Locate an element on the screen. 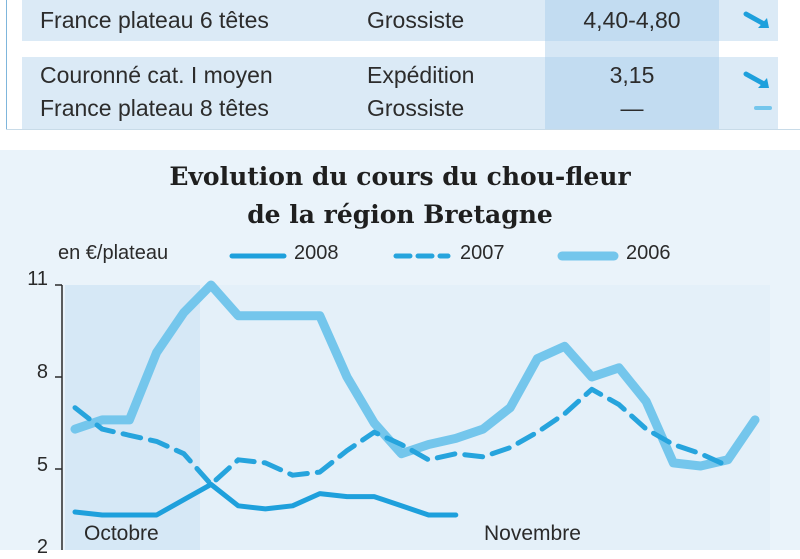  y-tick-label: 5 is located at coordinates (42, 465).